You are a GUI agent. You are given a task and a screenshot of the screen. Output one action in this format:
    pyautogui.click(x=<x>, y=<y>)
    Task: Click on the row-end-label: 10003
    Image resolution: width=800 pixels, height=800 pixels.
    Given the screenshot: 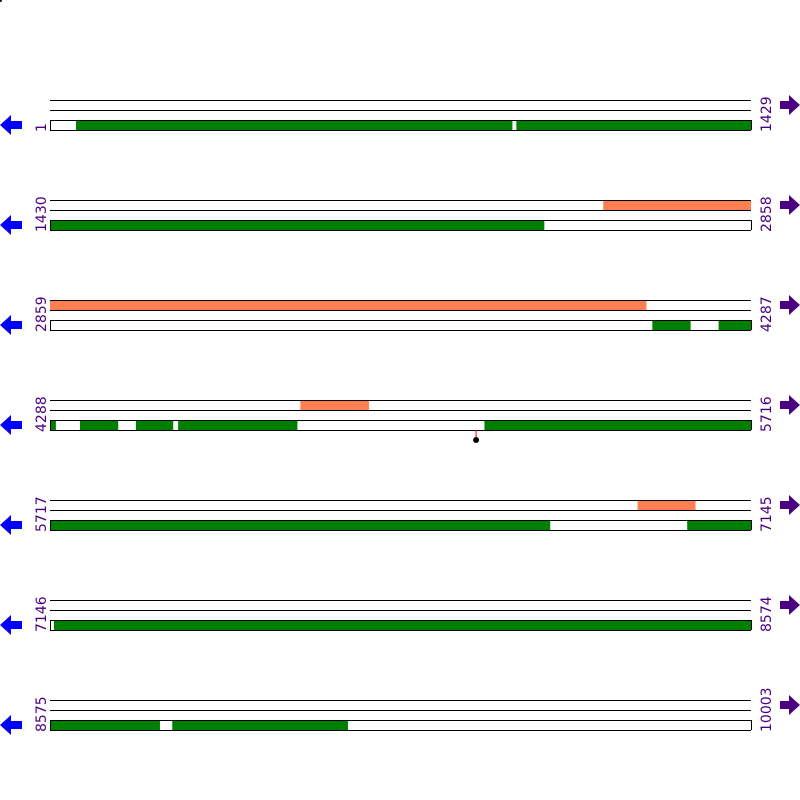 What is the action you would take?
    pyautogui.click(x=767, y=709)
    